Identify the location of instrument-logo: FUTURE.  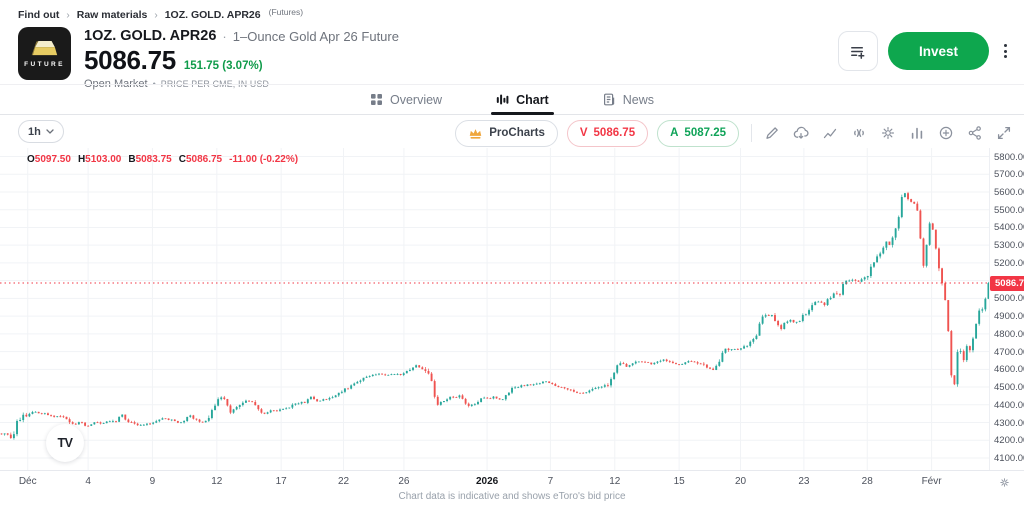
(44, 53).